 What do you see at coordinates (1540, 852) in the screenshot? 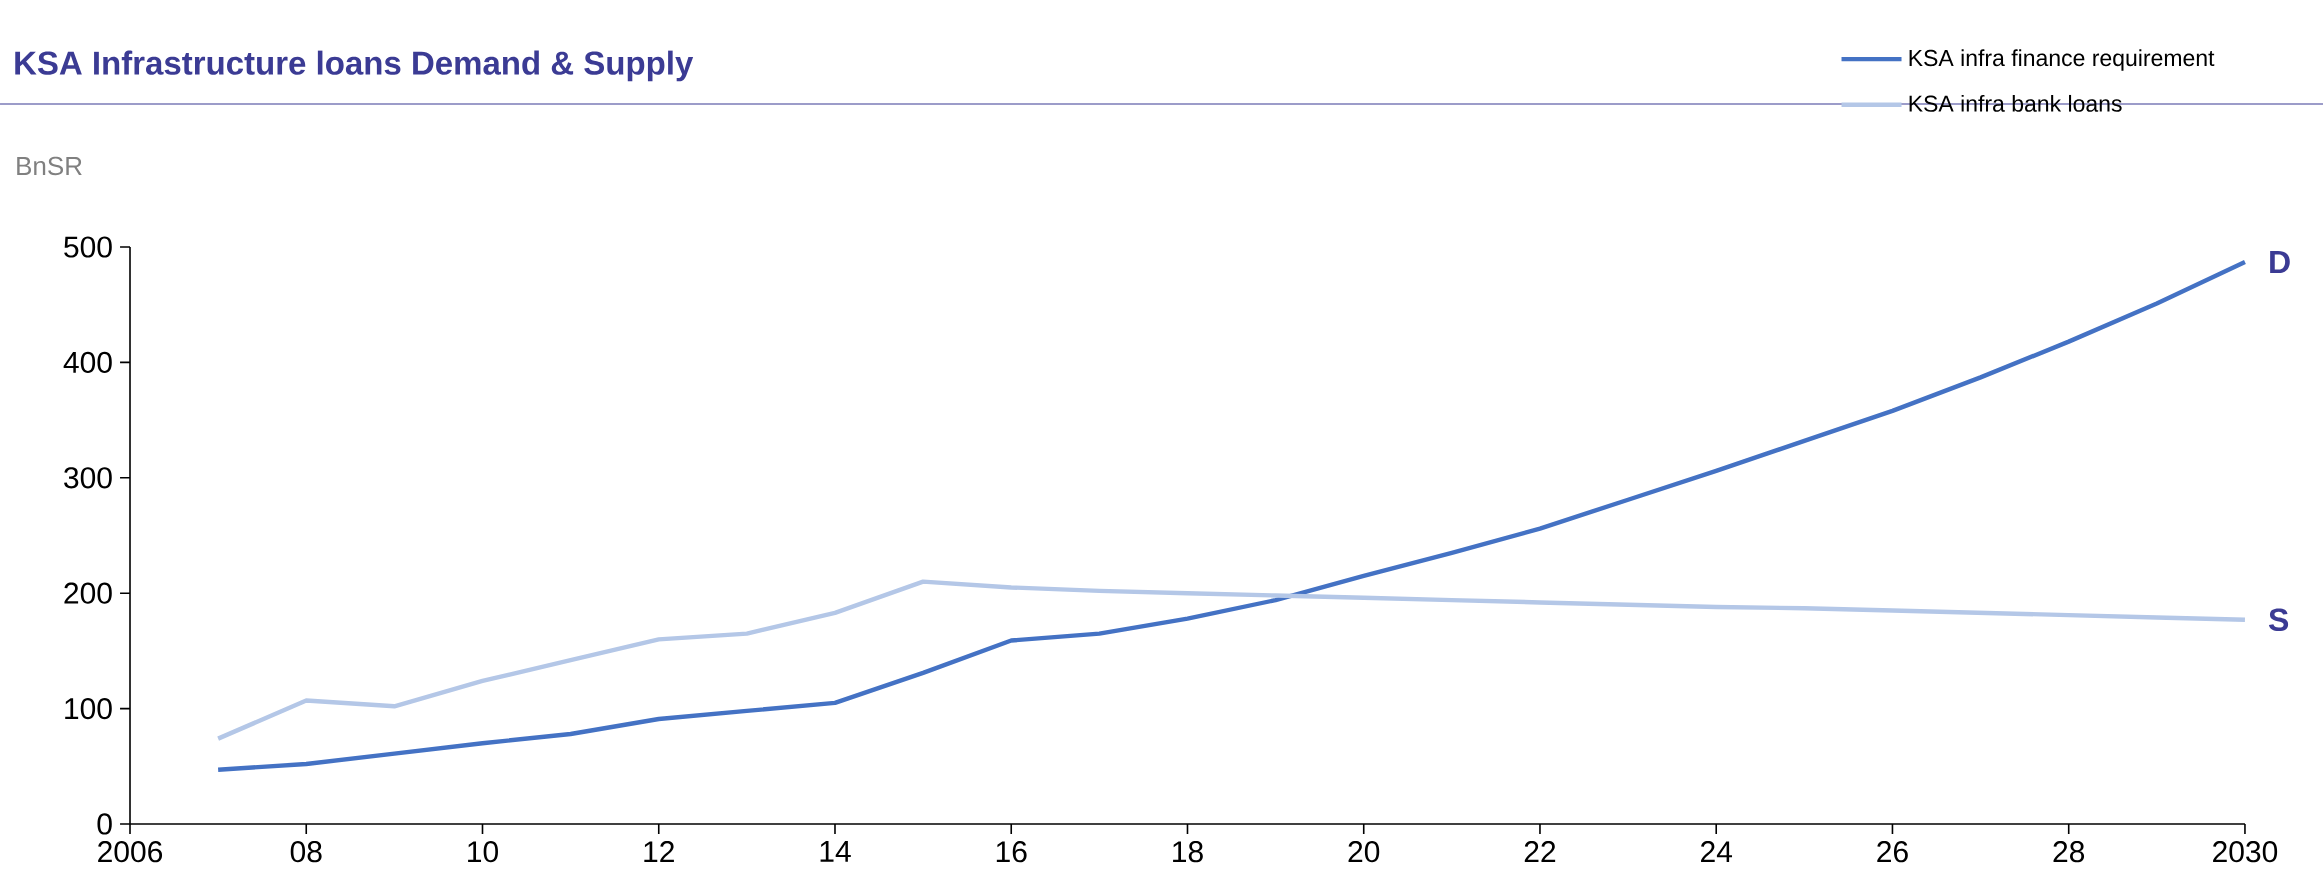
I see `x-tick-label: 22` at bounding box center [1540, 852].